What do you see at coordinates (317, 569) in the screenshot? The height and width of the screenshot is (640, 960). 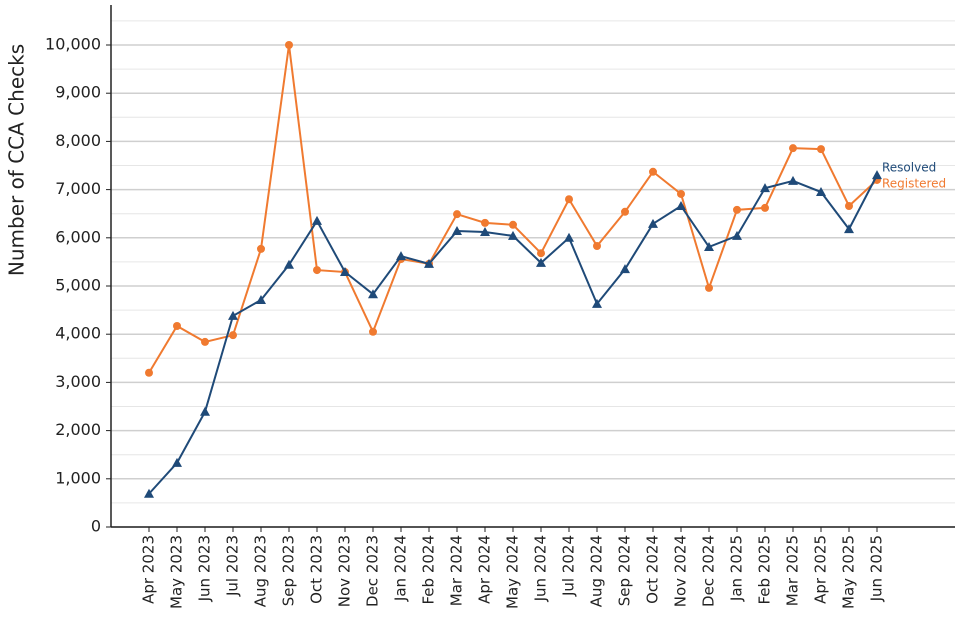 I see `x-tick-label: Oct 2023` at bounding box center [317, 569].